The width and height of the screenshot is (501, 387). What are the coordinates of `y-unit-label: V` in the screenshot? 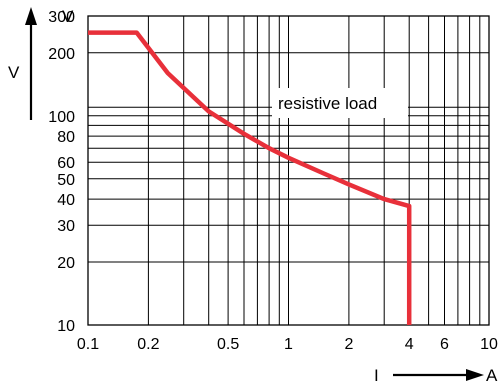 It's located at (68, 16).